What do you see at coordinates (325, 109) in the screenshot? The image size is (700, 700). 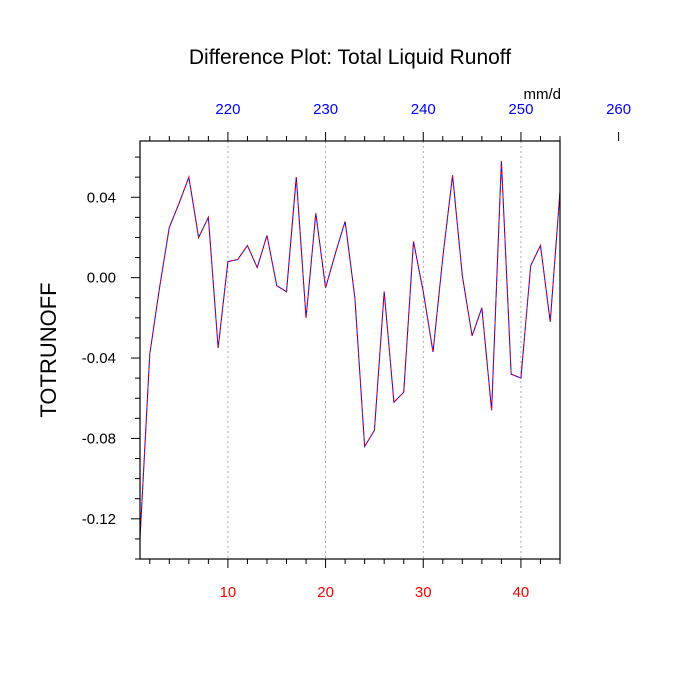 I see `top-tick-label: 230` at bounding box center [325, 109].